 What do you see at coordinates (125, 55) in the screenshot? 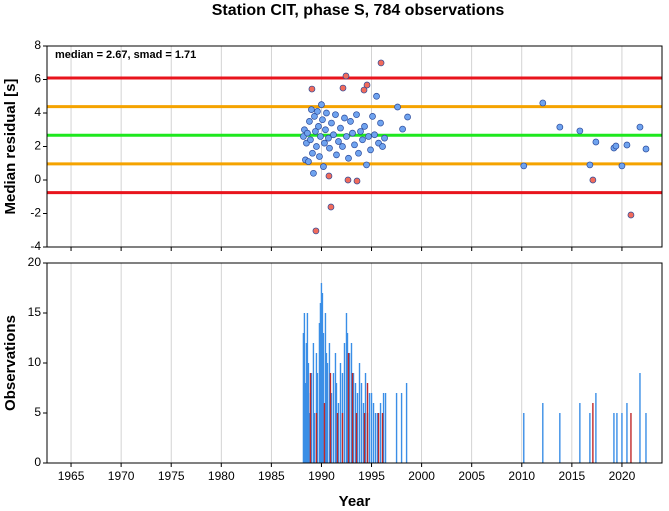
I see `annotation: median = 2.67, smad = 1.71` at bounding box center [125, 55].